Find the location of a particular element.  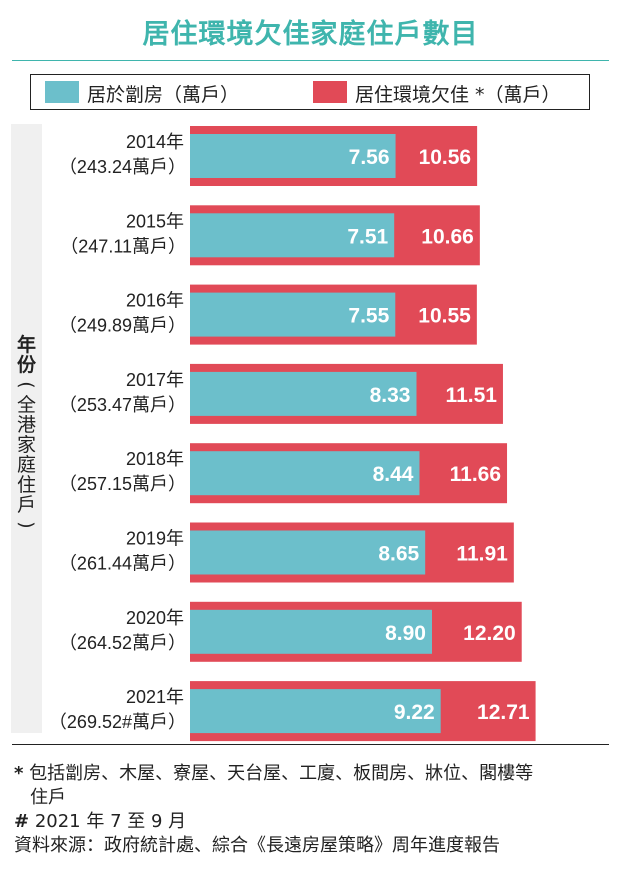

category-year-label: 2017年 is located at coordinates (155, 380).